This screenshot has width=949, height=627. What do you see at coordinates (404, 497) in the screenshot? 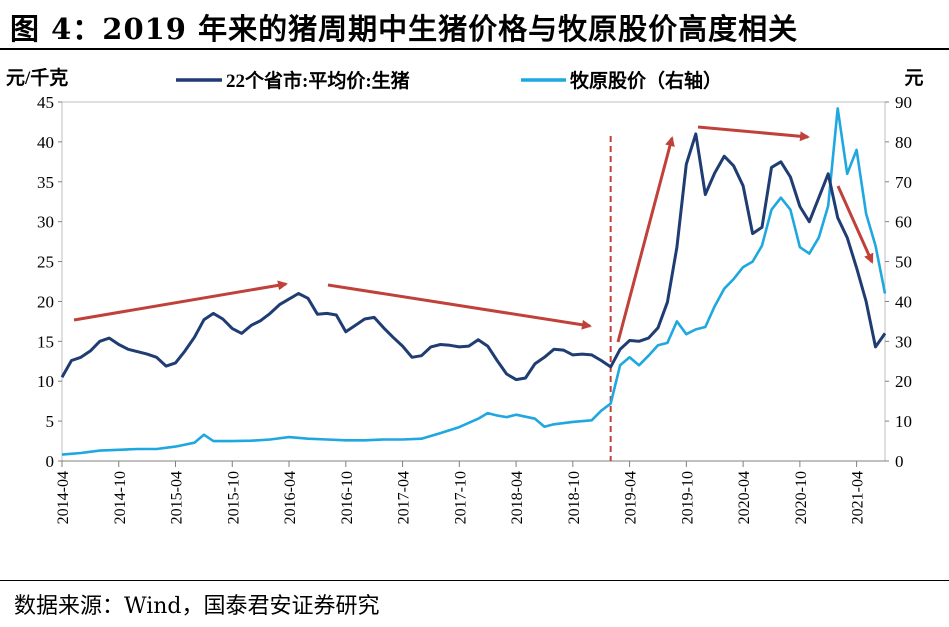
I see `x-tick-label: 2017-04` at bounding box center [404, 497].